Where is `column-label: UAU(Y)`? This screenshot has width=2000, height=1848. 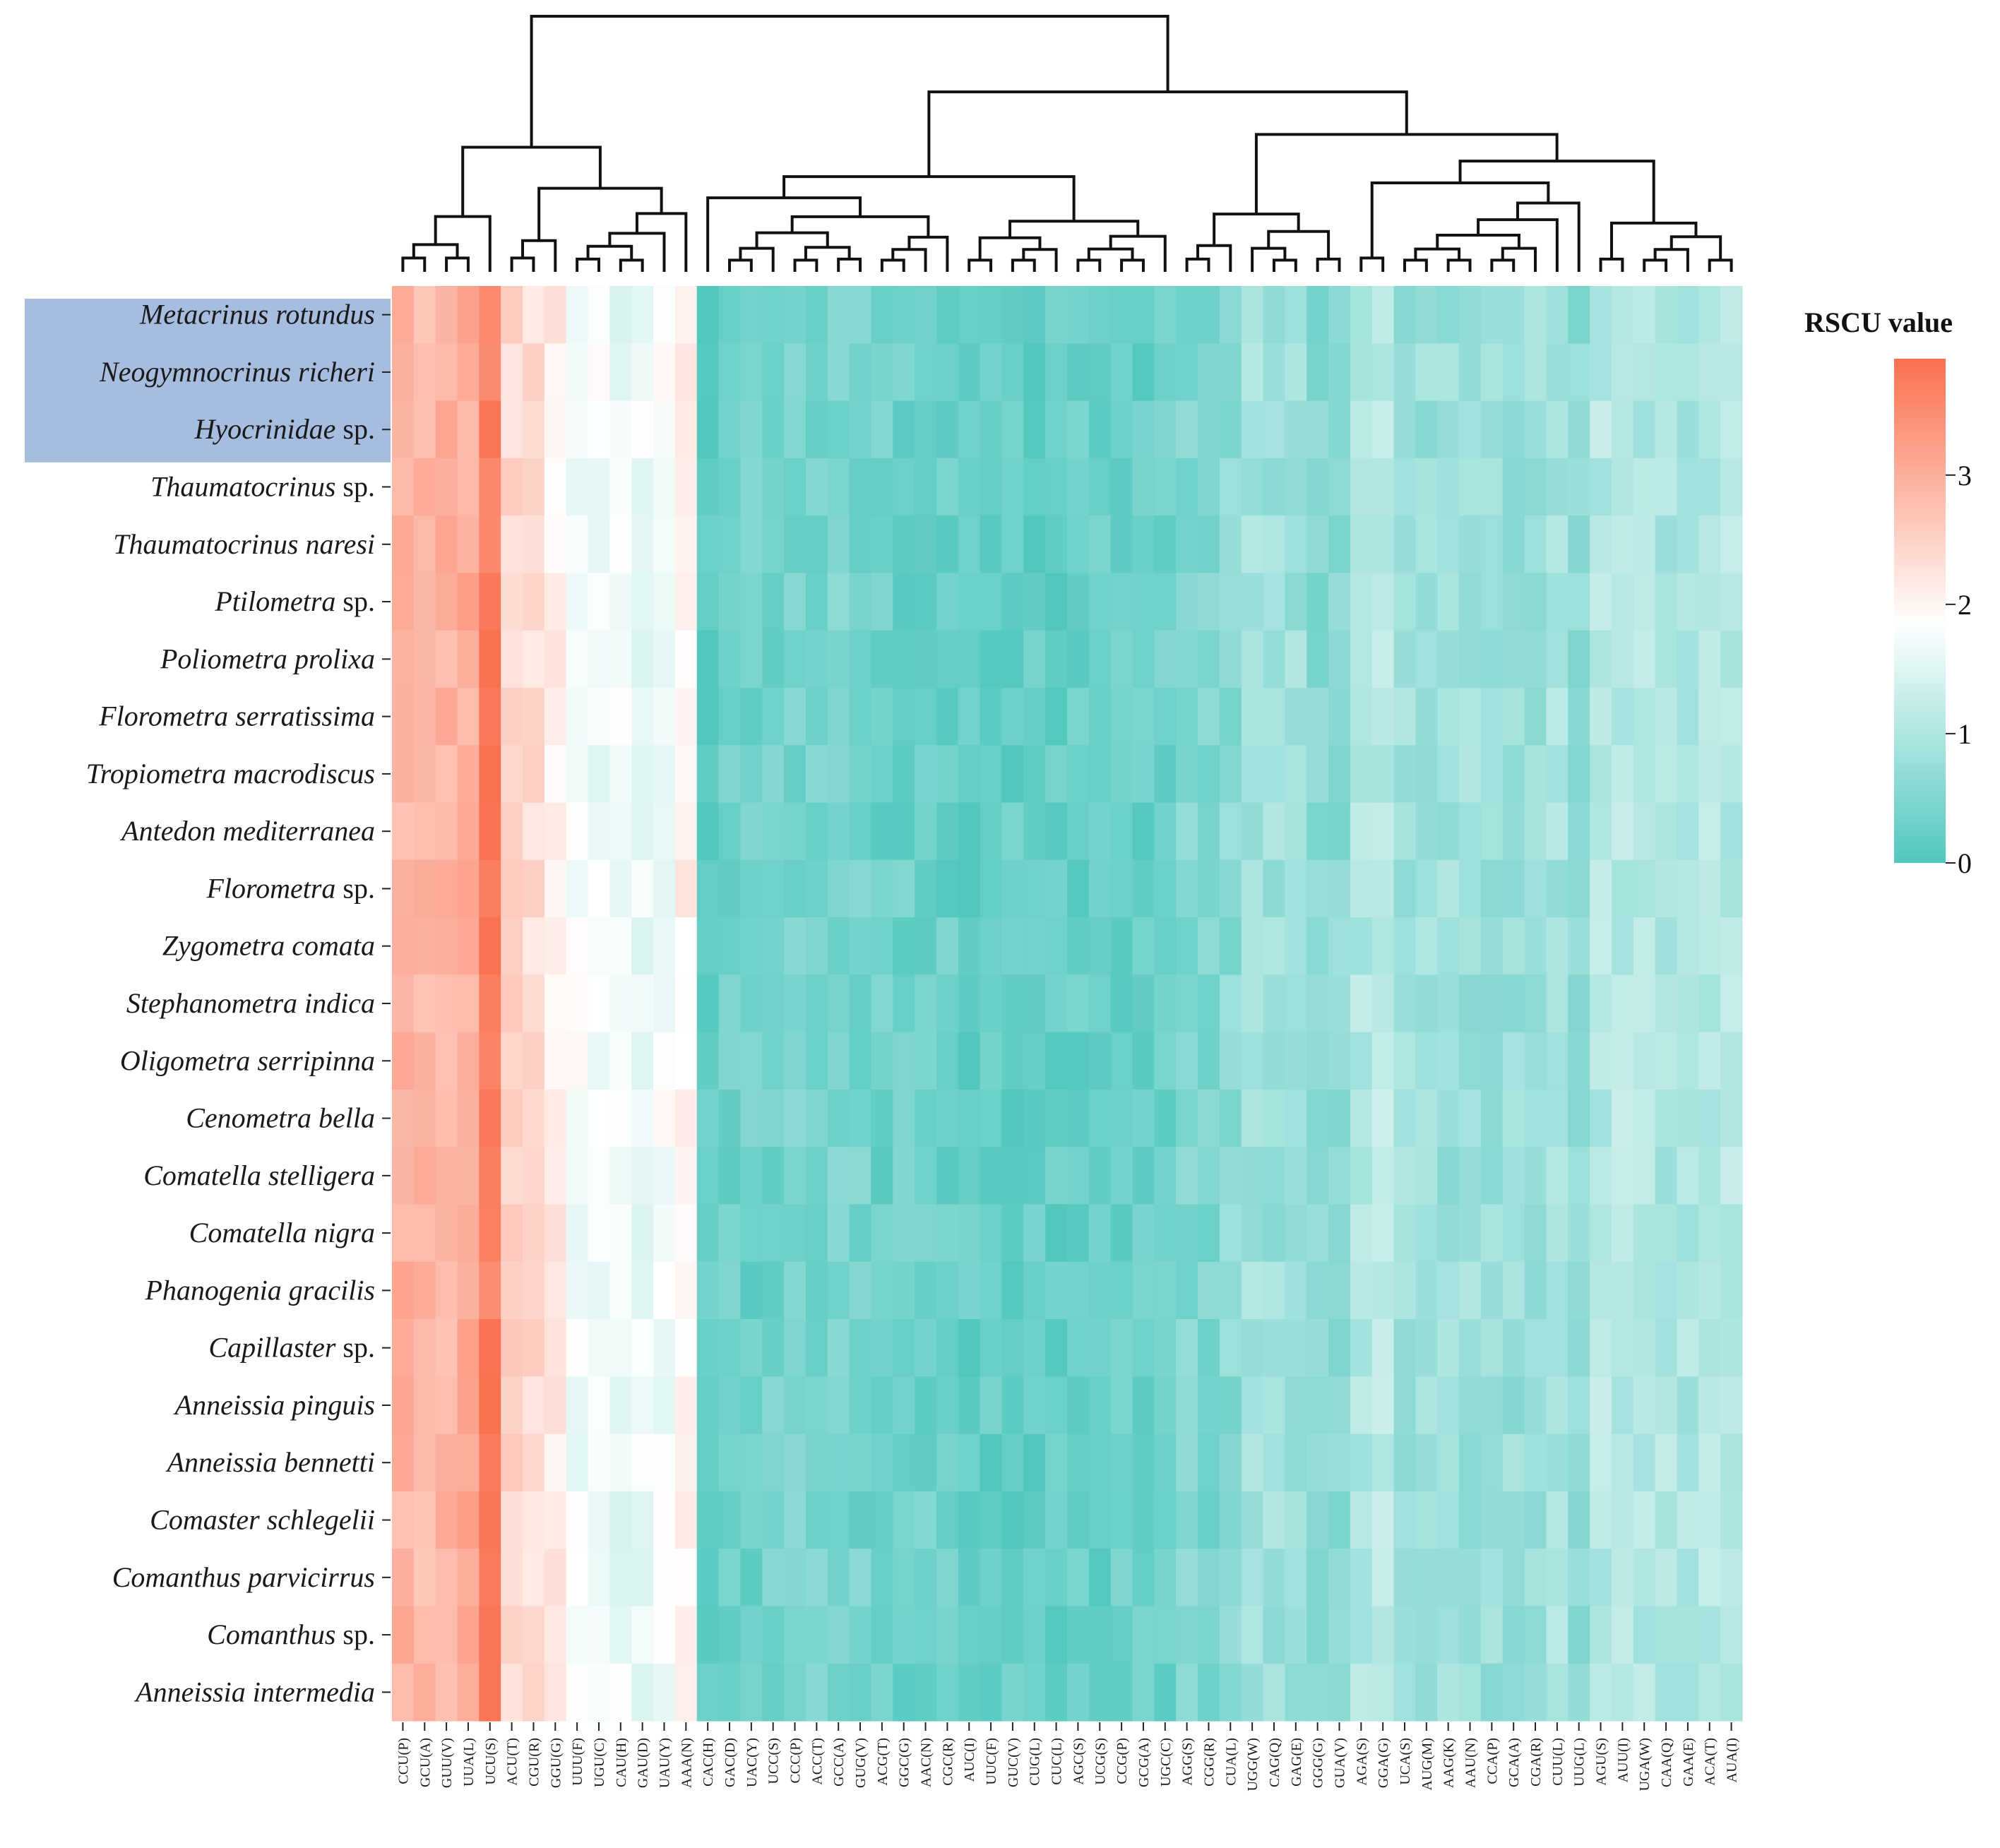 column-label: UAU(Y) is located at coordinates (664, 1763).